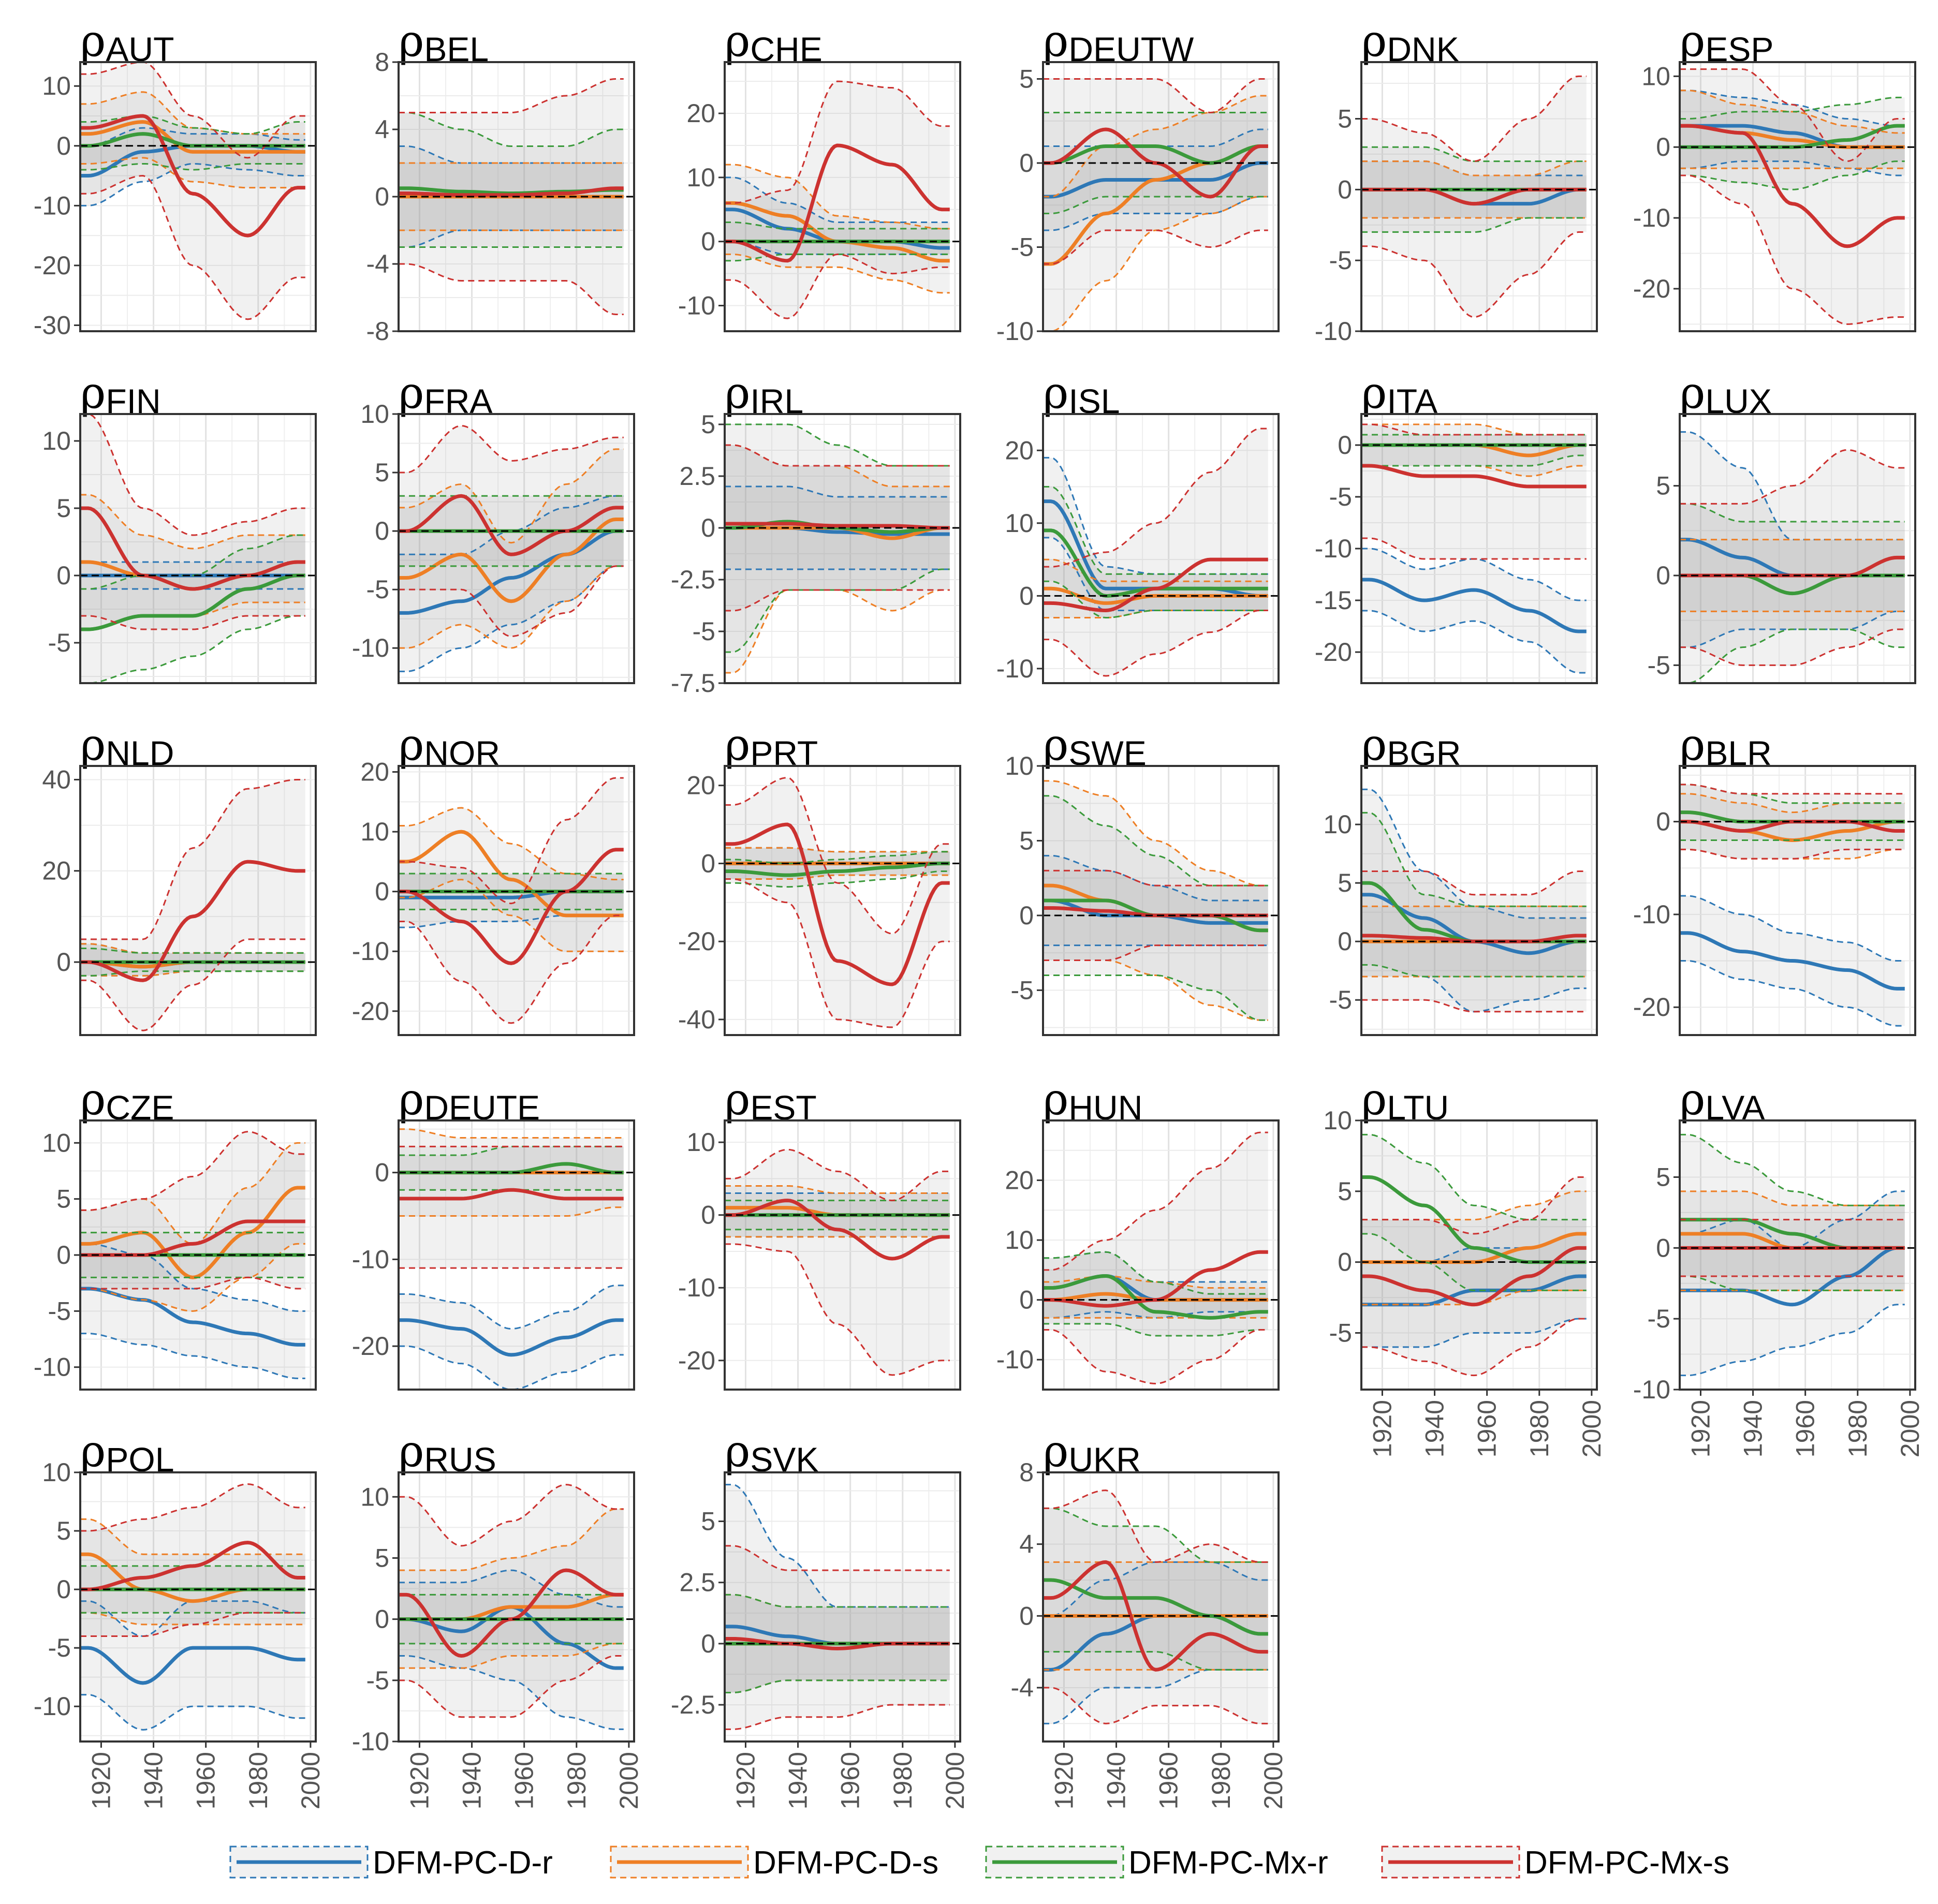 Image resolution: width=1938 pixels, height=1904 pixels. Describe the element at coordinates (704, 631) in the screenshot. I see `y-tick-label: -5` at that location.